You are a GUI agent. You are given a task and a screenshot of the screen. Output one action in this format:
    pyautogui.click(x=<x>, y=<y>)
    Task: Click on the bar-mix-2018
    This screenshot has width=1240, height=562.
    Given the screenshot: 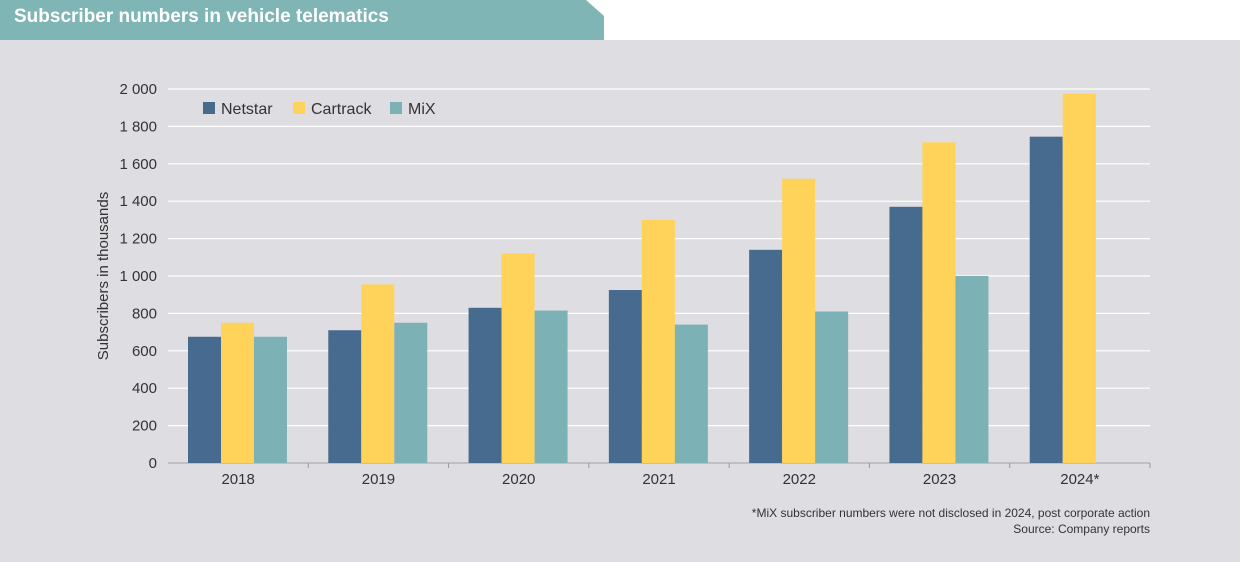 What is the action you would take?
    pyautogui.click(x=270, y=399)
    